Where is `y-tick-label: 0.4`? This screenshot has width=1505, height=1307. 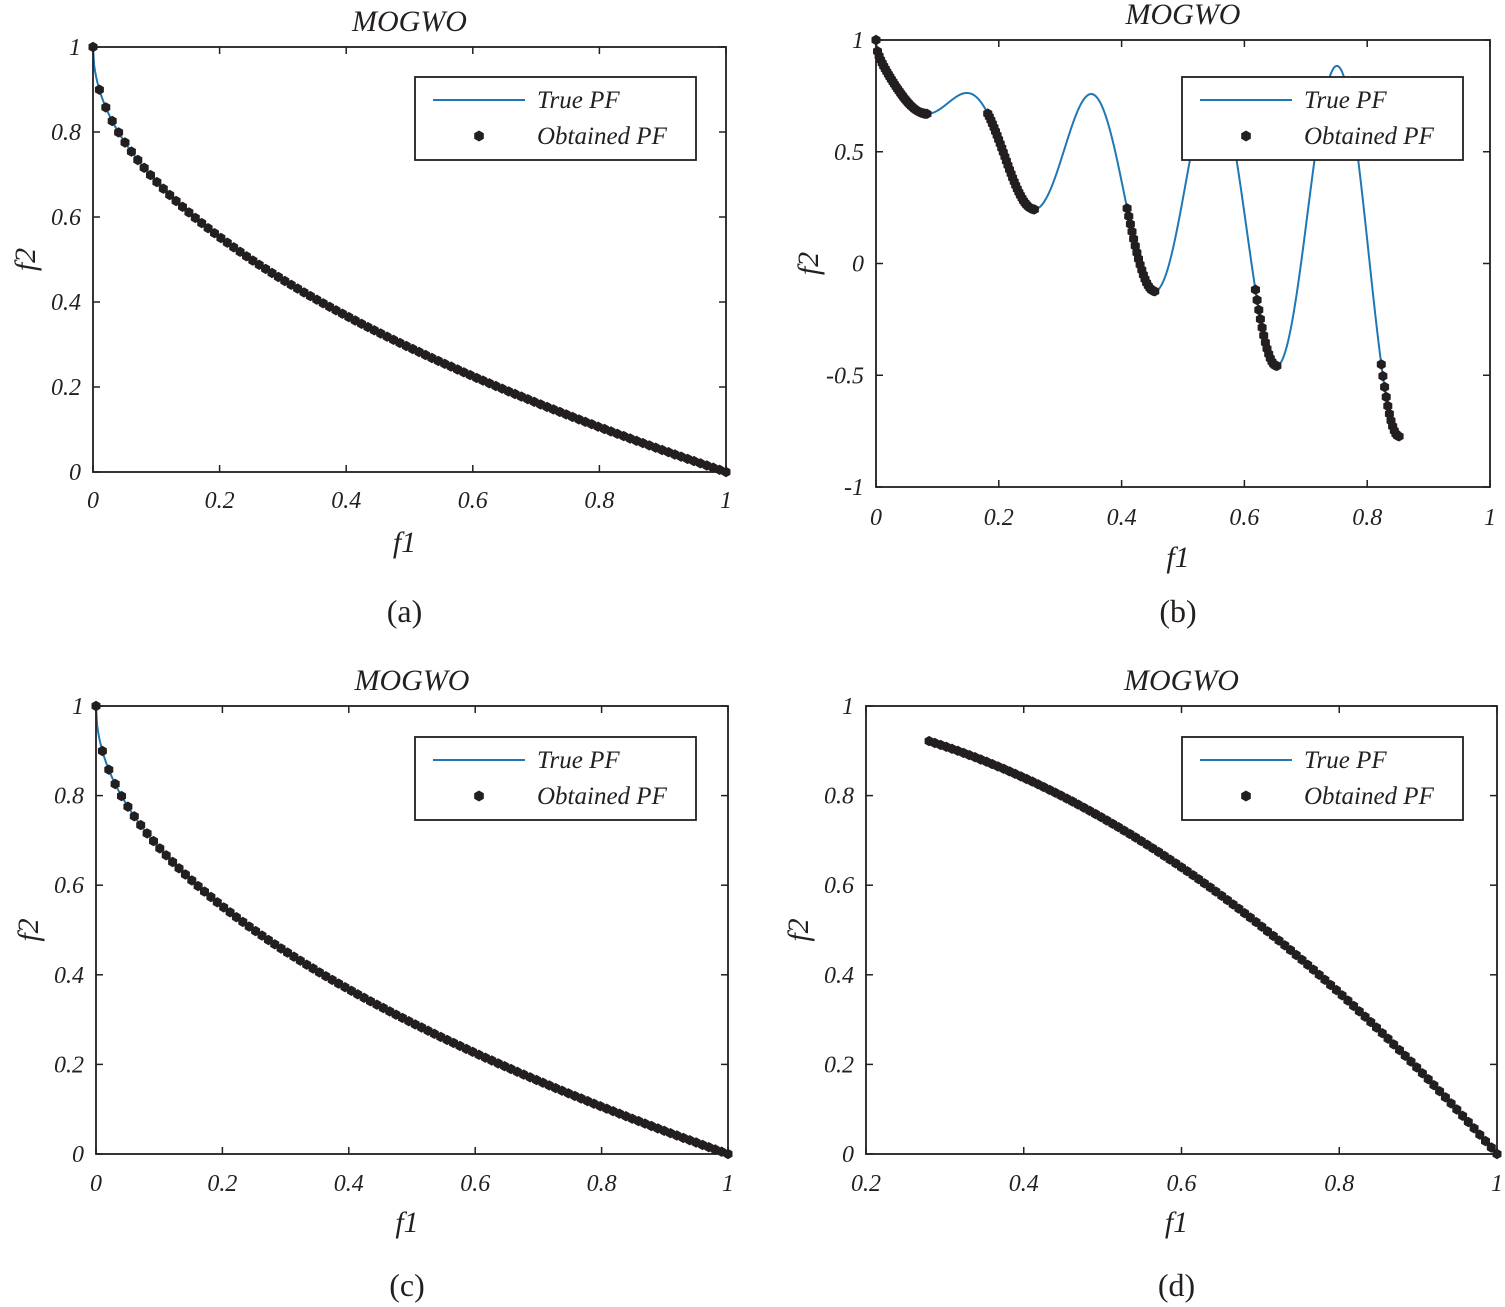
y-tick-label: 0.4 is located at coordinates (66, 303).